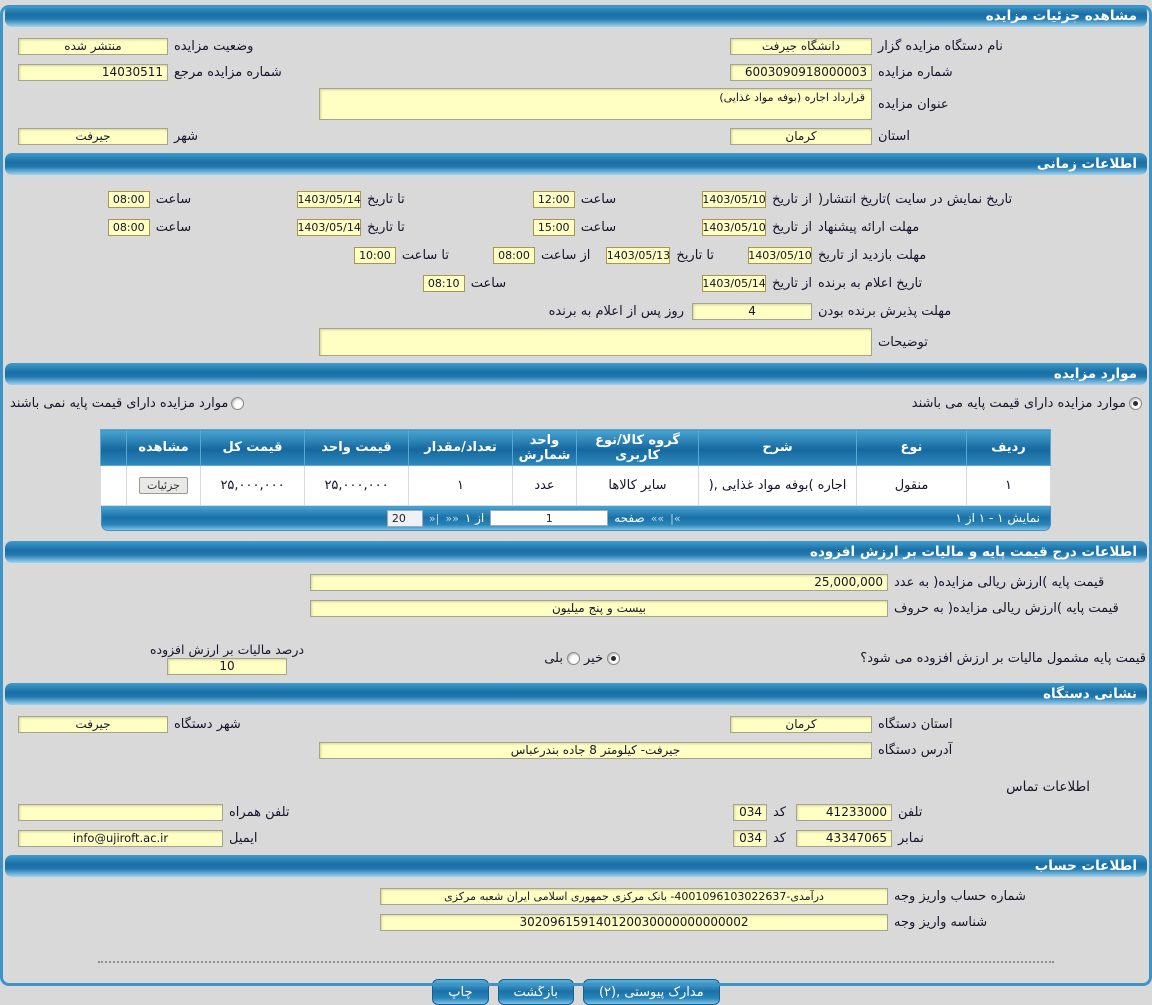 The height and width of the screenshot is (1005, 1152). What do you see at coordinates (93, 136) in the screenshot?
I see `city-field: جیرفت` at bounding box center [93, 136].